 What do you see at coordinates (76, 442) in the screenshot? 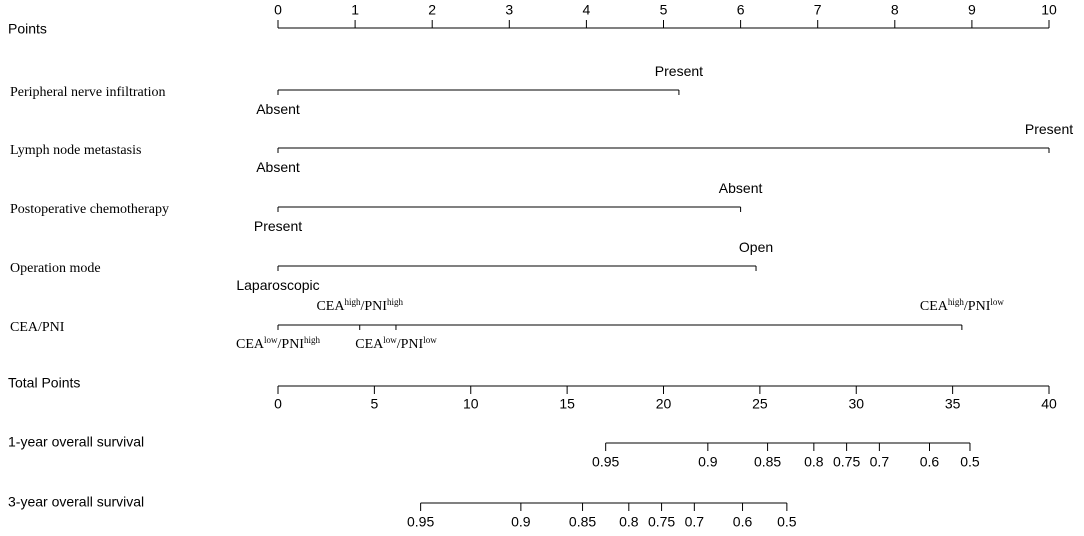
I see `row-label: 1-year overall survival` at bounding box center [76, 442].